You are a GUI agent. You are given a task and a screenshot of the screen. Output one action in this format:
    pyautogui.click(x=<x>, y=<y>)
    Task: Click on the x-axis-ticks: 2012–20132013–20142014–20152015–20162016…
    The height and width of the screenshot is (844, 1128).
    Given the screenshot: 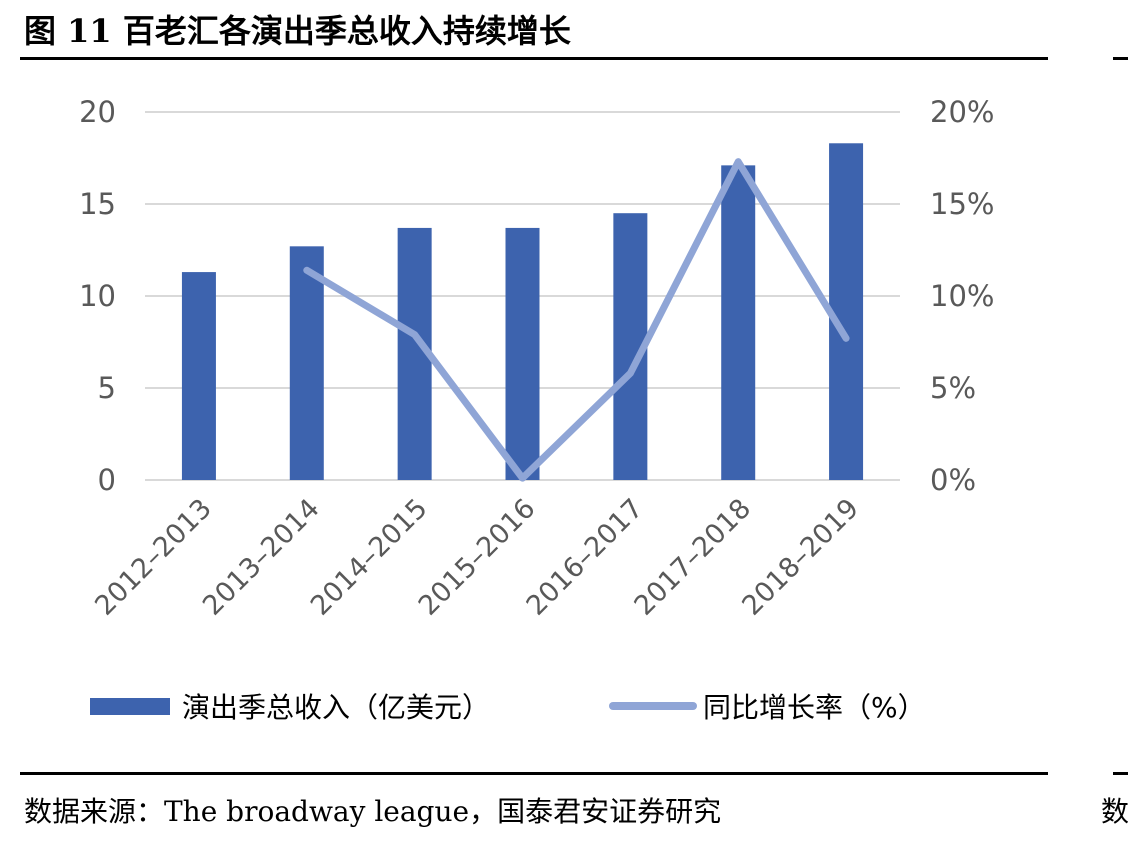 What is the action you would take?
    pyautogui.click(x=477, y=557)
    